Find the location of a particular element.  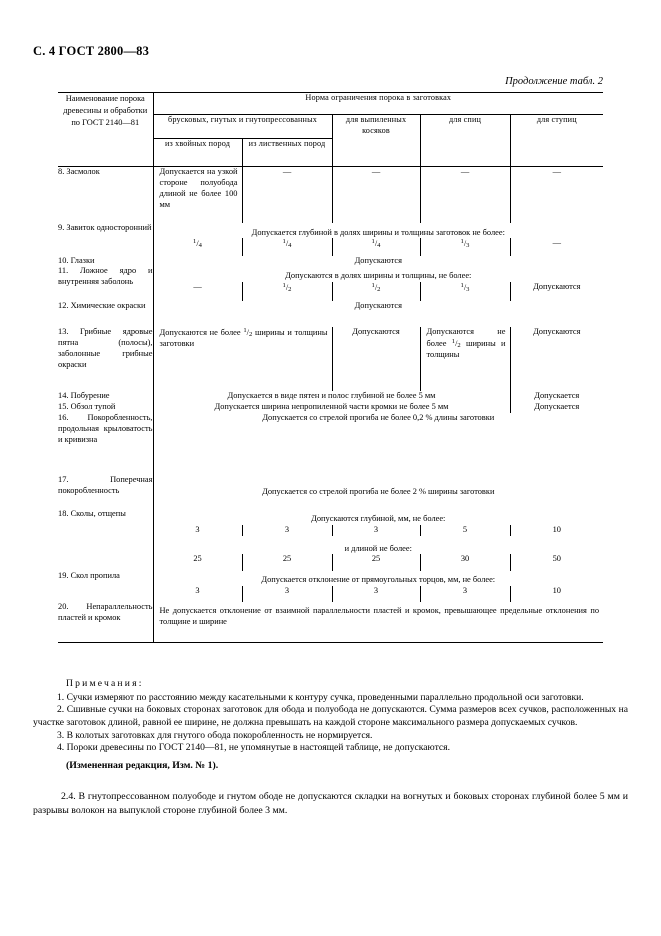

table-row-values: 1/4 1/4 1/4 1/3 — is located at coordinates (330, 247).